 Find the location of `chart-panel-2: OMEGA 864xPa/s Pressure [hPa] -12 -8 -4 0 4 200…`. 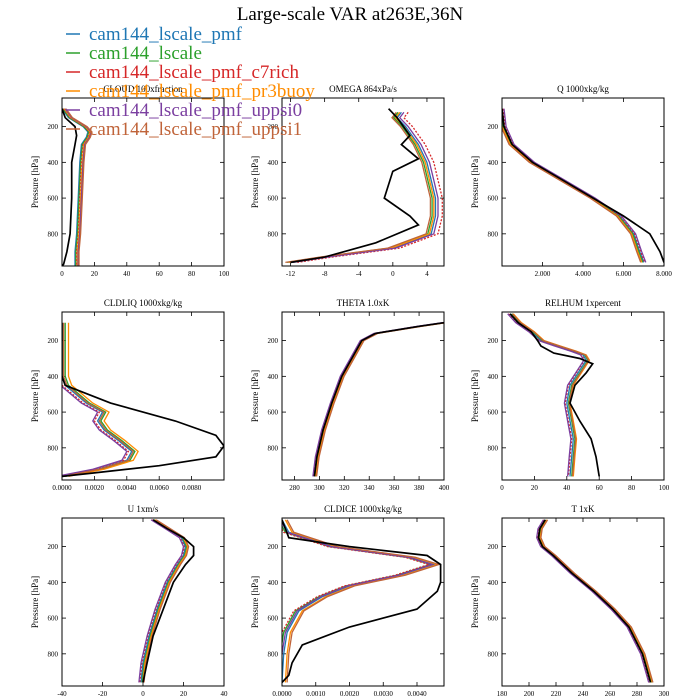

chart-panel-2: OMEGA 864xPa/s Pressure [hPa] -12 -8 -4 0 4 200… is located at coordinates (347, 181).